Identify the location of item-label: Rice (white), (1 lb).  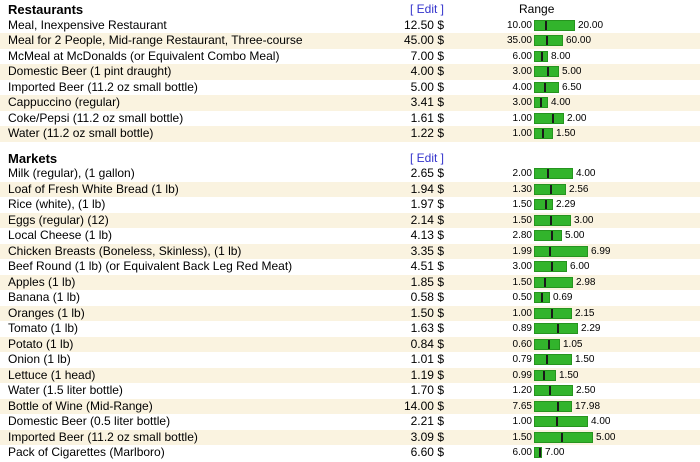
(57, 204).